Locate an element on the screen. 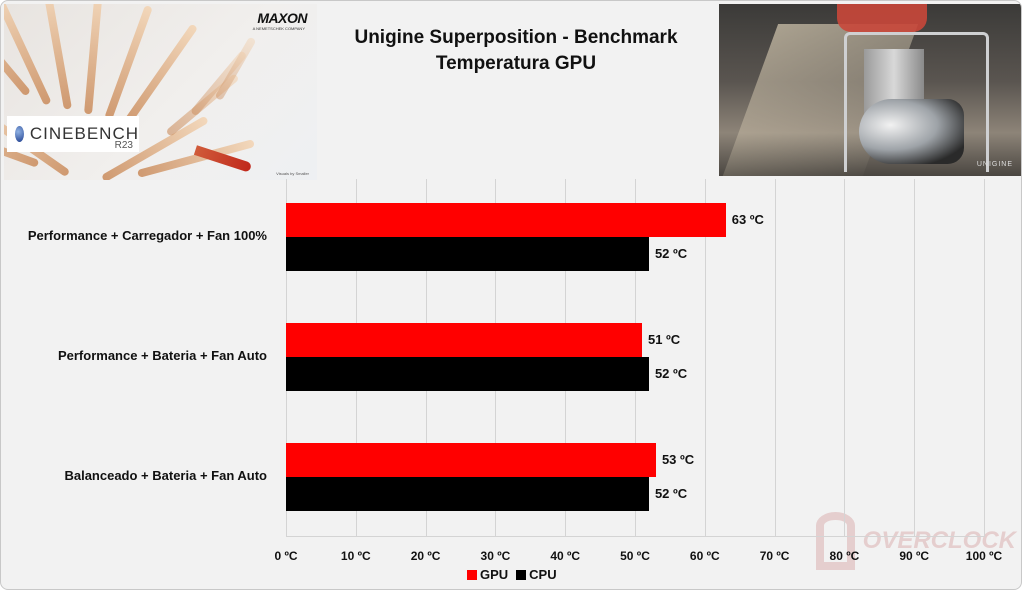  legend-item-cpu: CPU is located at coordinates (536, 574).